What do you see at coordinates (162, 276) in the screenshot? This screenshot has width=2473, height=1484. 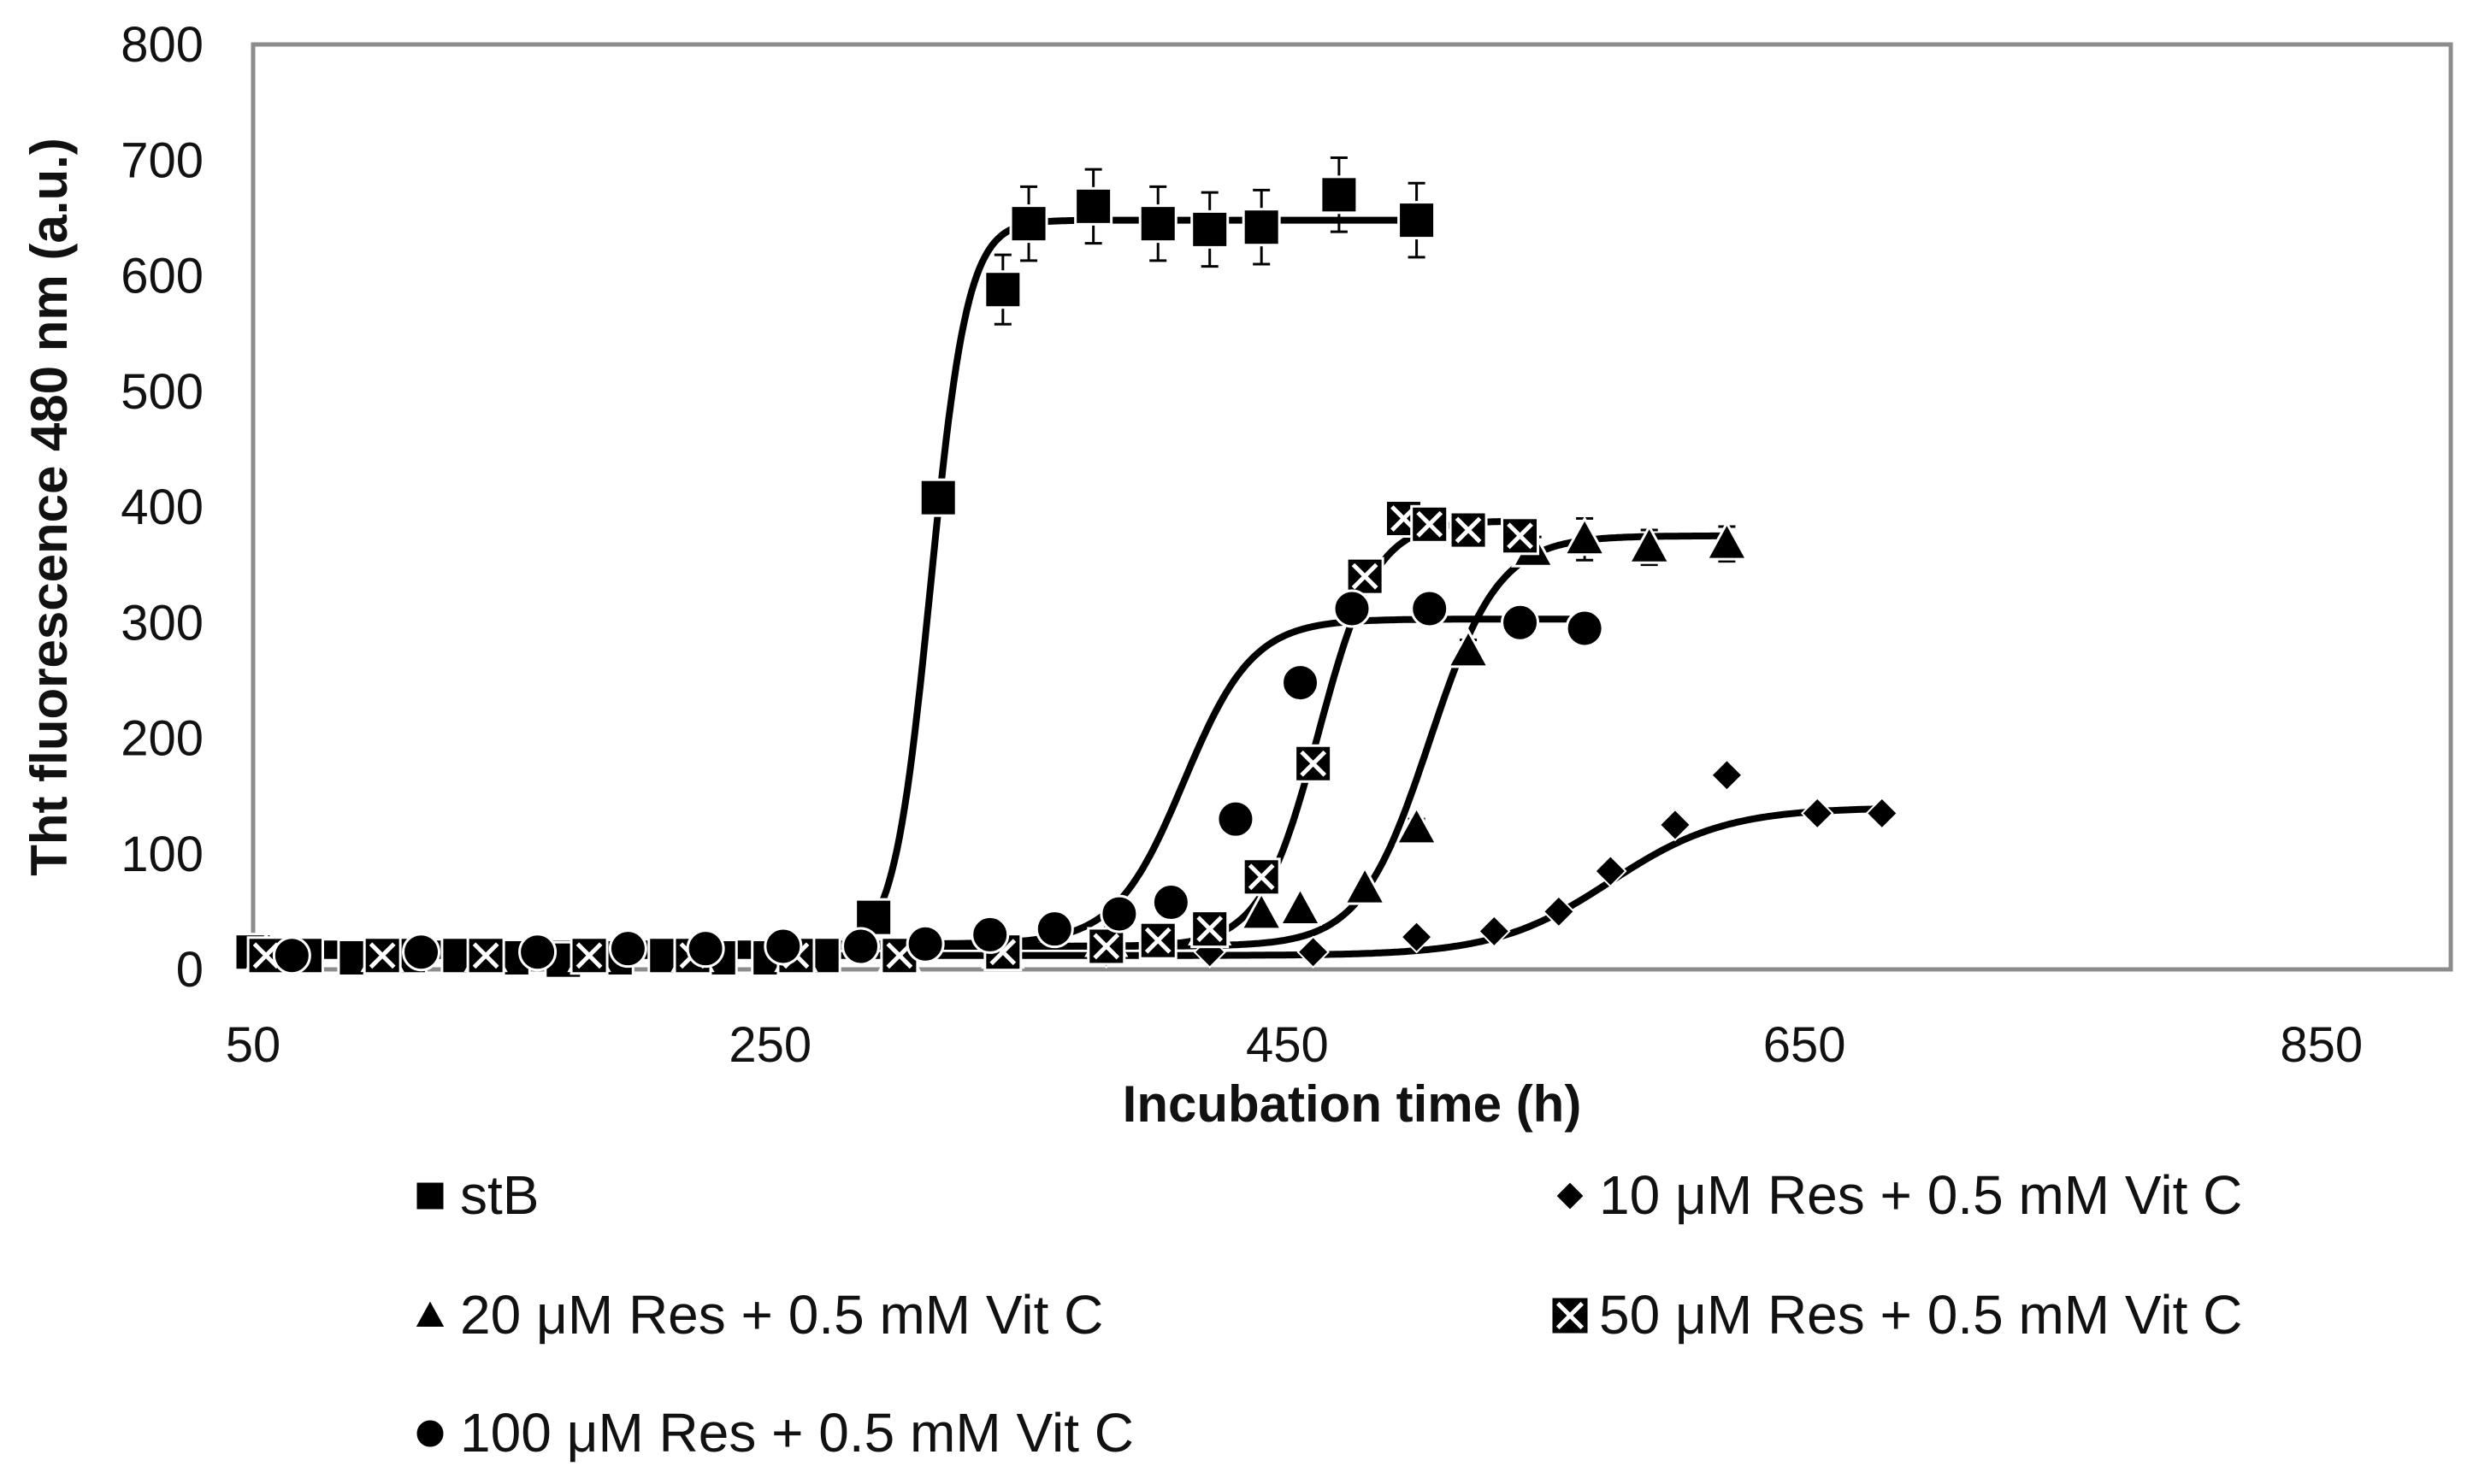 I see `y-tick-label: 600` at bounding box center [162, 276].